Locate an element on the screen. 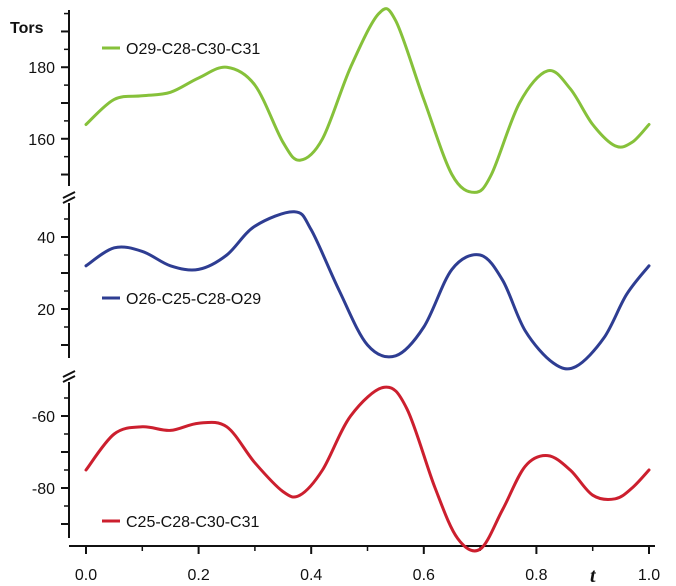 This screenshot has width=676, height=586. y-axis-title: Tors is located at coordinates (27, 28).